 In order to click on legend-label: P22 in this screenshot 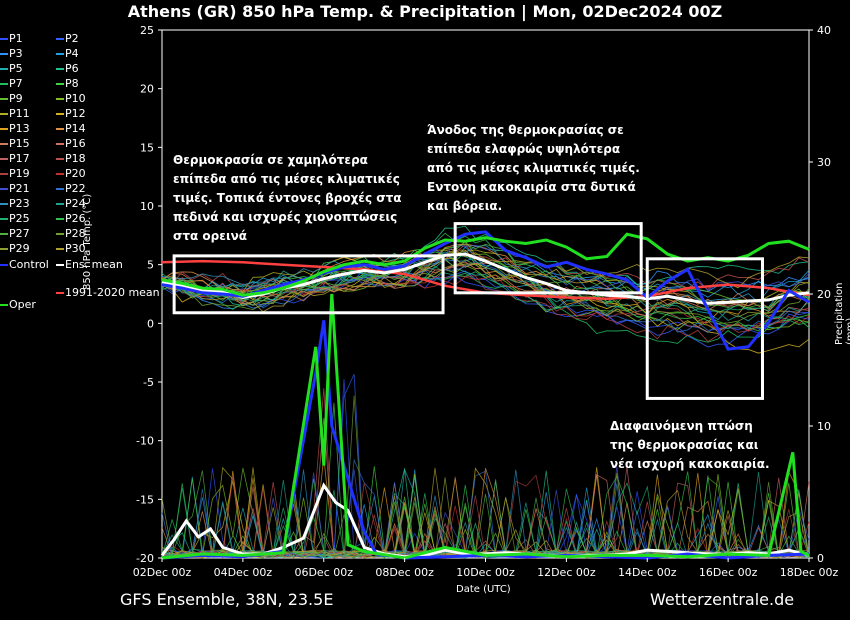, I will do `click(75, 188)`.